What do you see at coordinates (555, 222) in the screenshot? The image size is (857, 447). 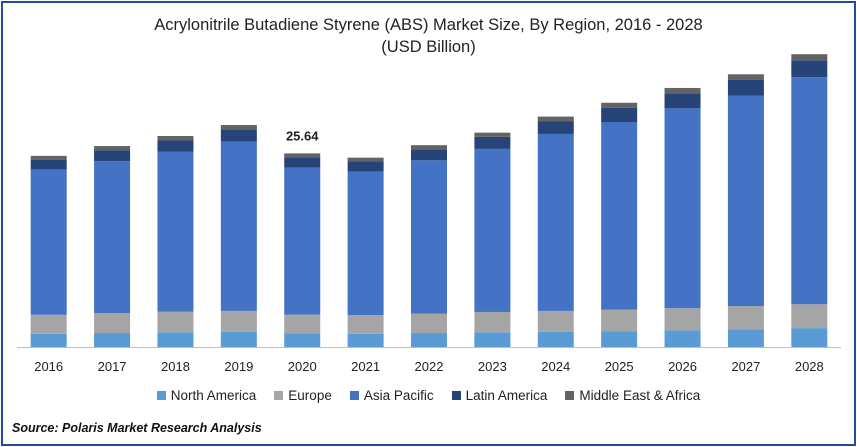 I see `bar-asia-pacific-2024` at bounding box center [555, 222].